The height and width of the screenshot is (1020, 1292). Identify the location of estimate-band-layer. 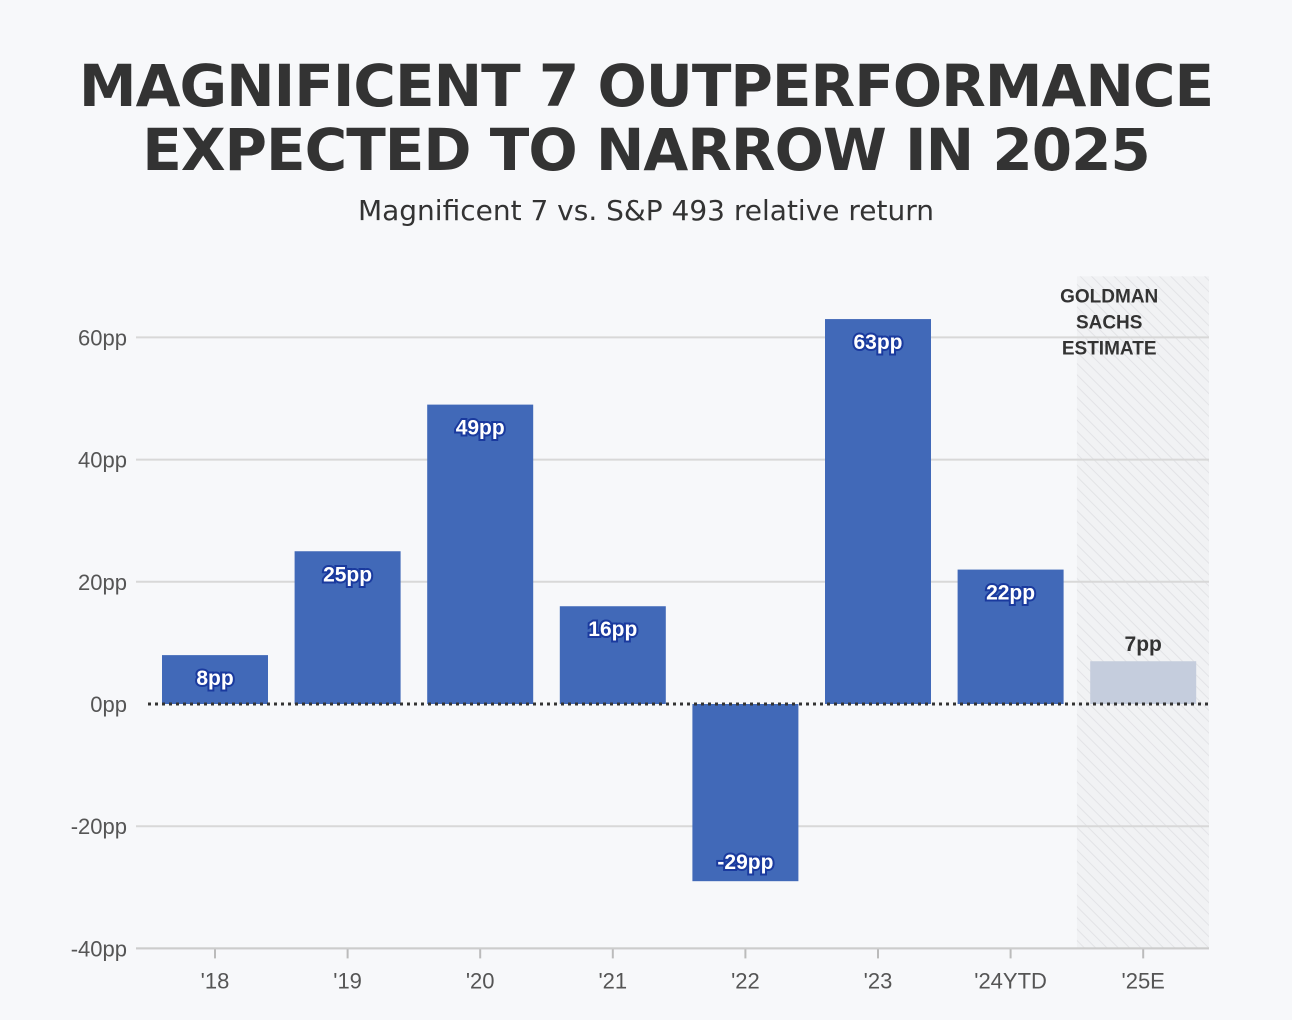
(1142, 612).